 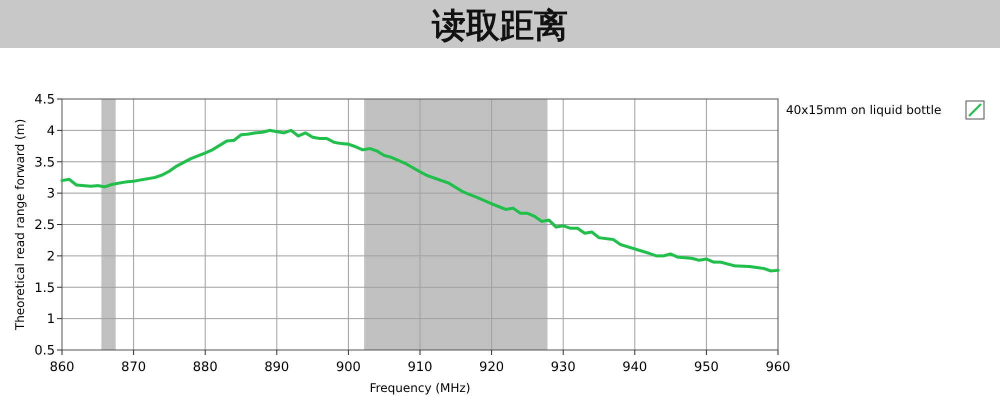 What do you see at coordinates (44, 100) in the screenshot?
I see `y-tick-label: 4.5` at bounding box center [44, 100].